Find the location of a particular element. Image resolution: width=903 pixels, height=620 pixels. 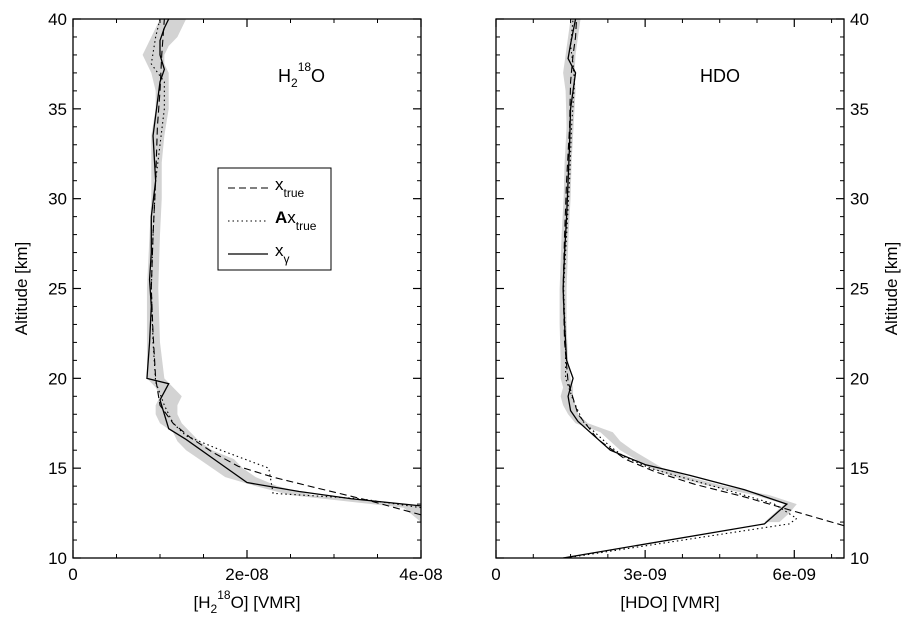

panel-label: HDO is located at coordinates (720, 76).